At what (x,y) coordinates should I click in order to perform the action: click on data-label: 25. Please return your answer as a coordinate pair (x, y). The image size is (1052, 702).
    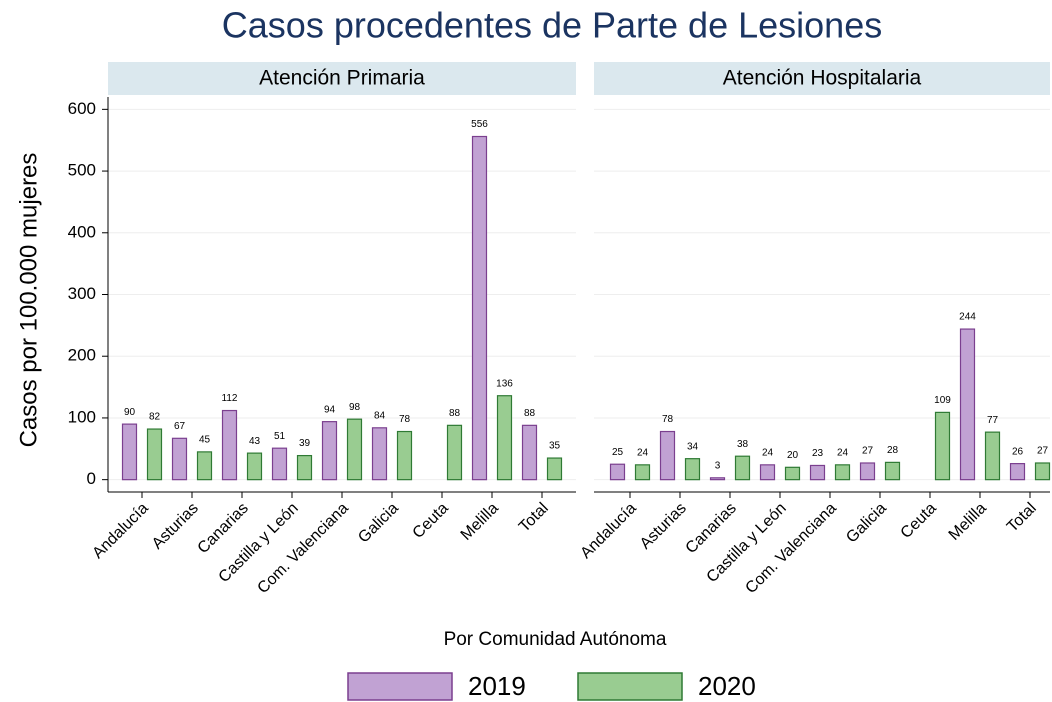
    Looking at the image, I should click on (618, 452).